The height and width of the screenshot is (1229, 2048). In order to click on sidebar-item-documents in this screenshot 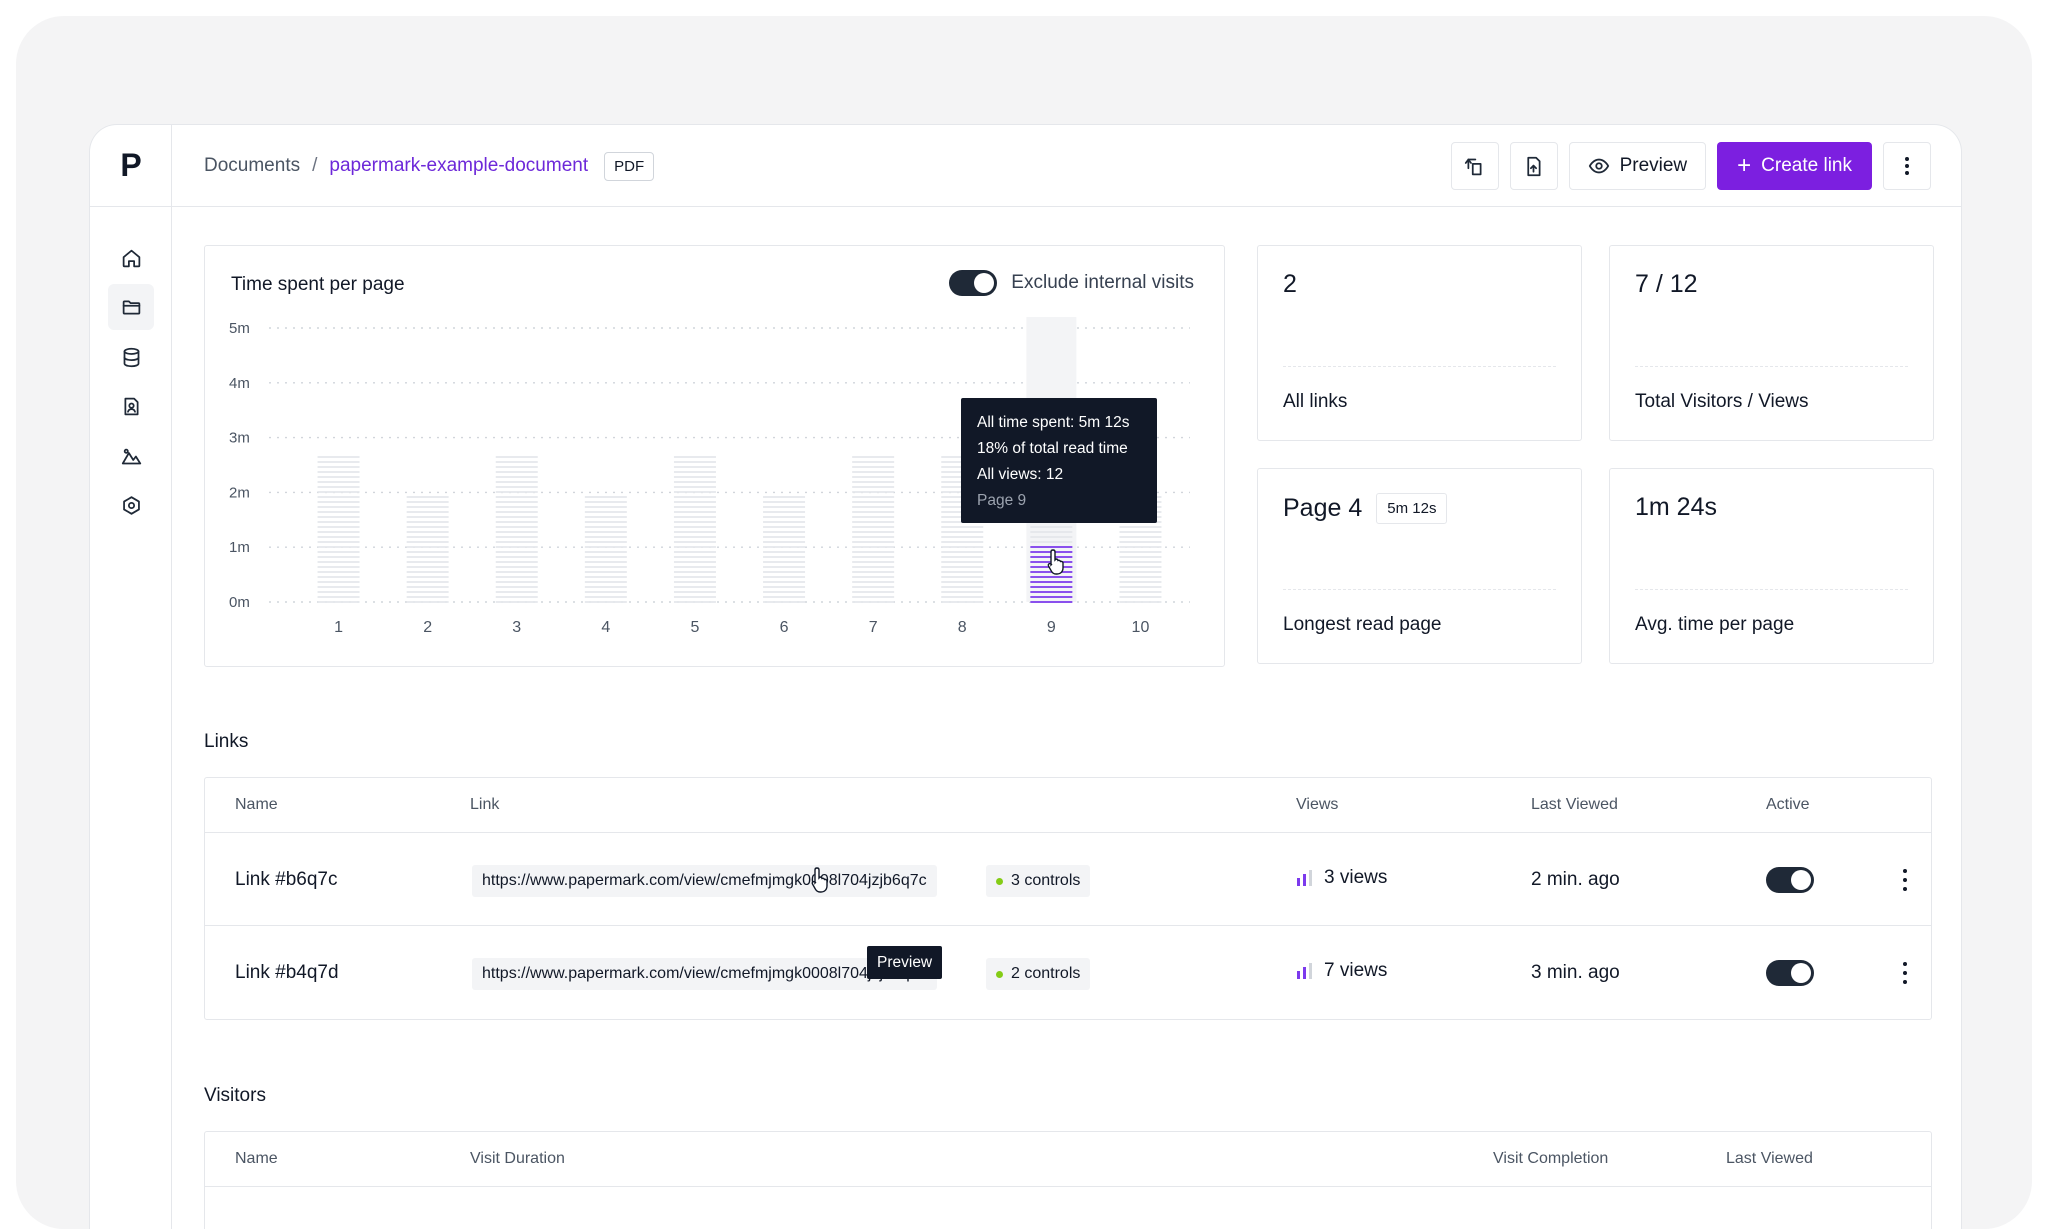, I will do `click(131, 307)`.